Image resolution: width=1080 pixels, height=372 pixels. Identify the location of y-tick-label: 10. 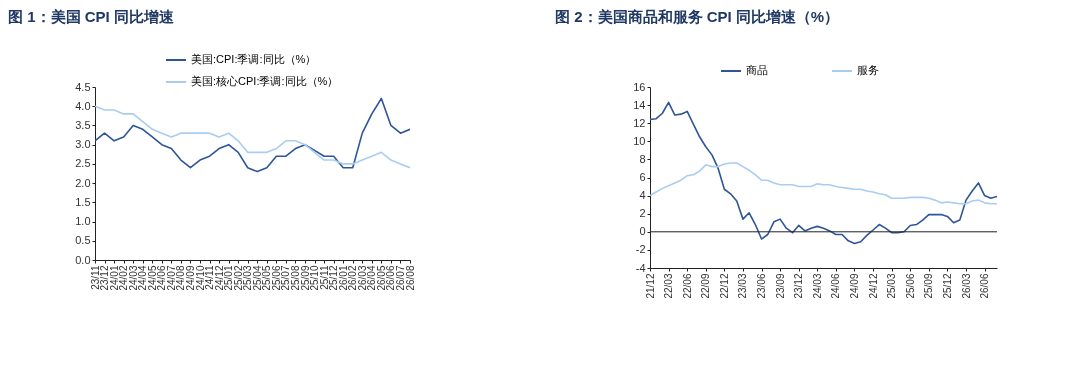
(639, 140).